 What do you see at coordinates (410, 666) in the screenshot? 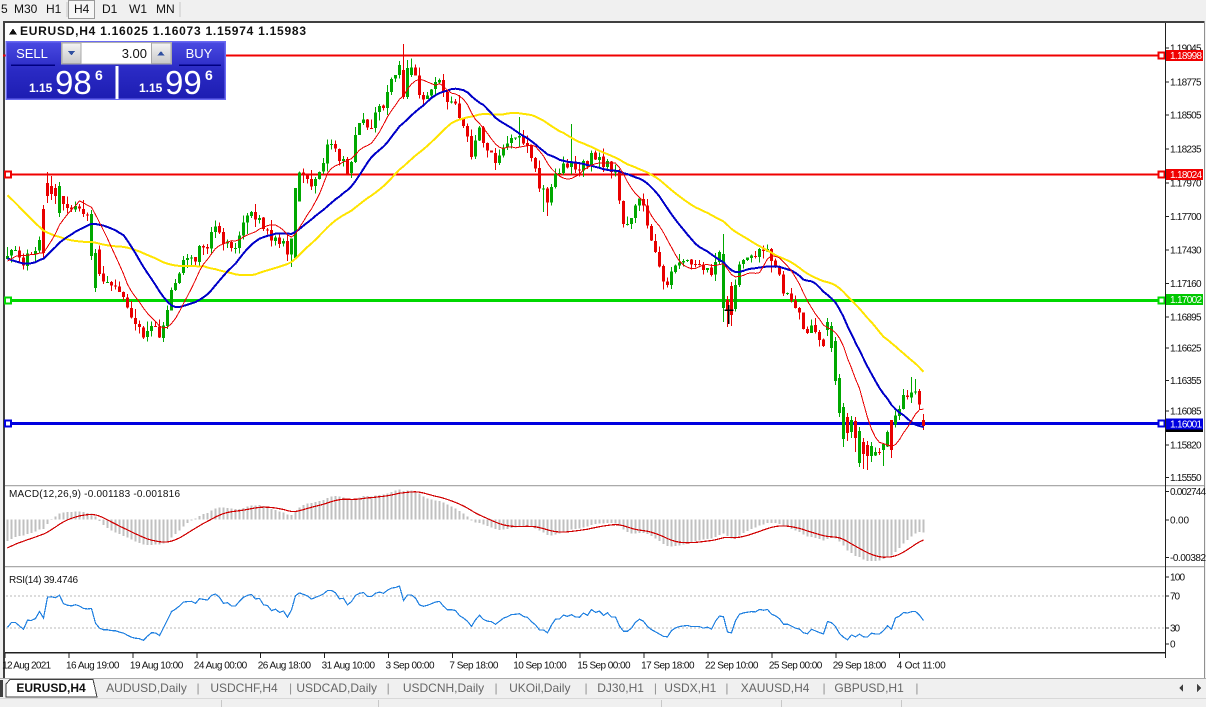
I see `svg-text: 3 Sep 00:00` at bounding box center [410, 666].